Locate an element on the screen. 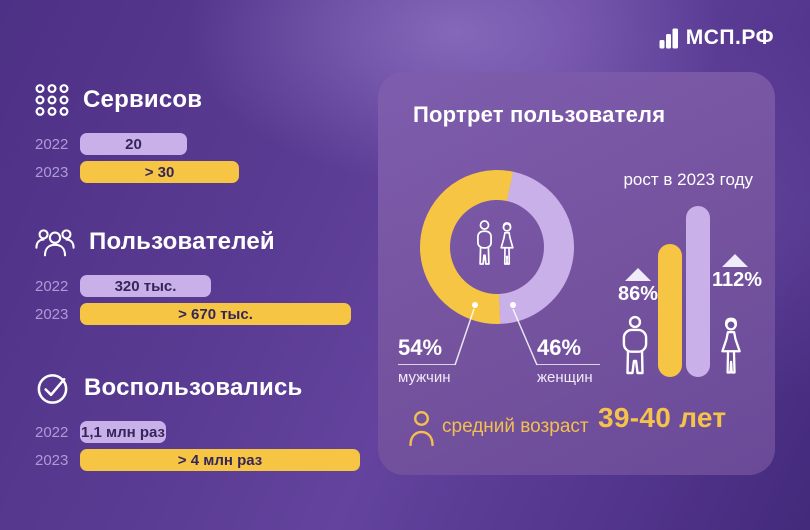  section-title: Сервисов is located at coordinates (143, 99).